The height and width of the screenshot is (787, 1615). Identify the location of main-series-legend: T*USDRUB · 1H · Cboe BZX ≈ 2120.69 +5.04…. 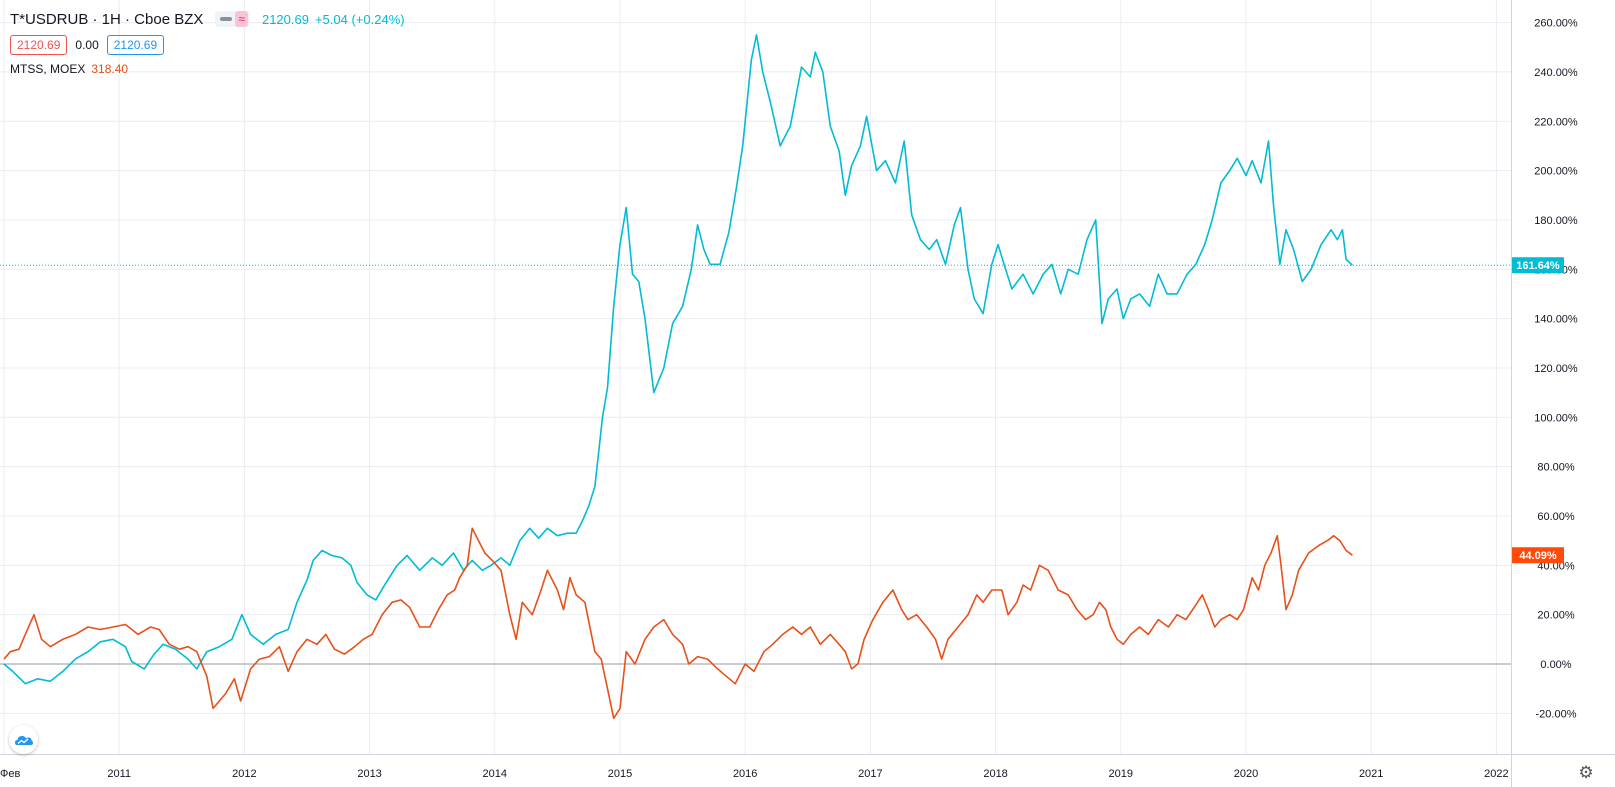
(207, 19).